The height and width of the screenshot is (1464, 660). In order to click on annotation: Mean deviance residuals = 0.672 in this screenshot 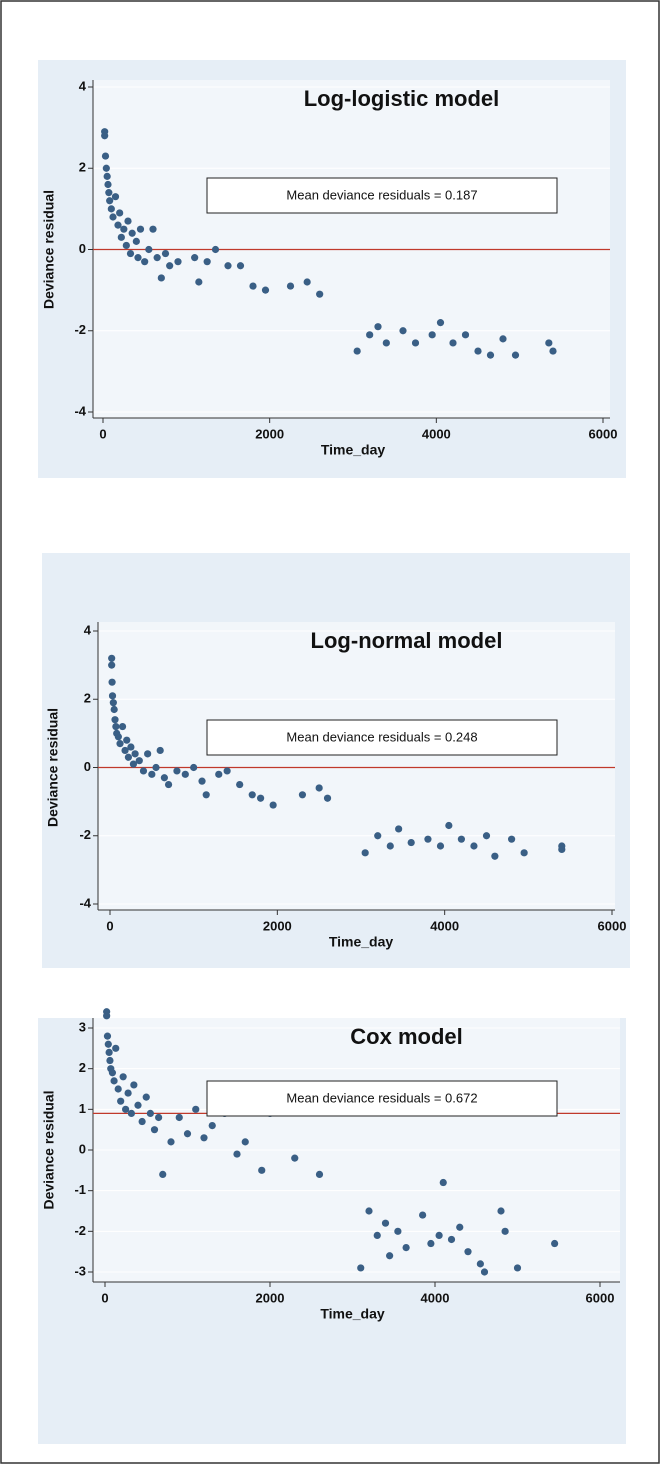, I will do `click(381, 1097)`.